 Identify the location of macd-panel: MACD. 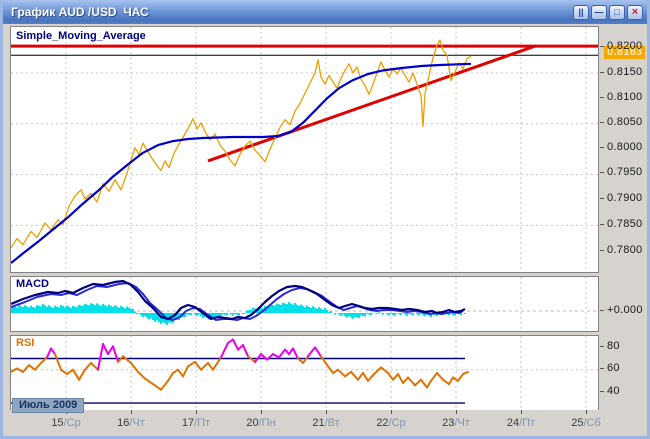
(304, 304).